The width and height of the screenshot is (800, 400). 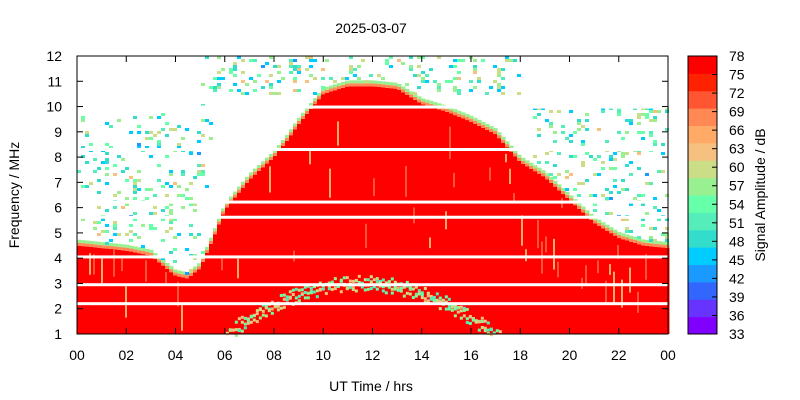 What do you see at coordinates (716, 195) in the screenshot?
I see `colorbar: 33 36 39 42 45 48 51 54 57 60 63 66 69 72 75 78` at bounding box center [716, 195].